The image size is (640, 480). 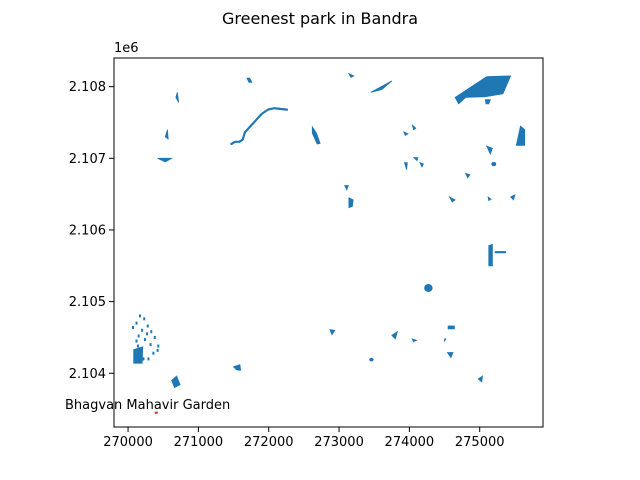 I want to click on x-tick-label: 273000, so click(x=339, y=442).